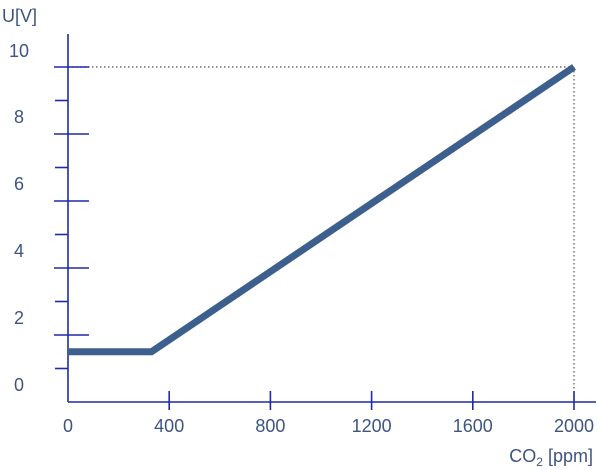 Image resolution: width=598 pixels, height=470 pixels. What do you see at coordinates (568, 456) in the screenshot?
I see `x-axis-title-suffix: [ppm]` at bounding box center [568, 456].